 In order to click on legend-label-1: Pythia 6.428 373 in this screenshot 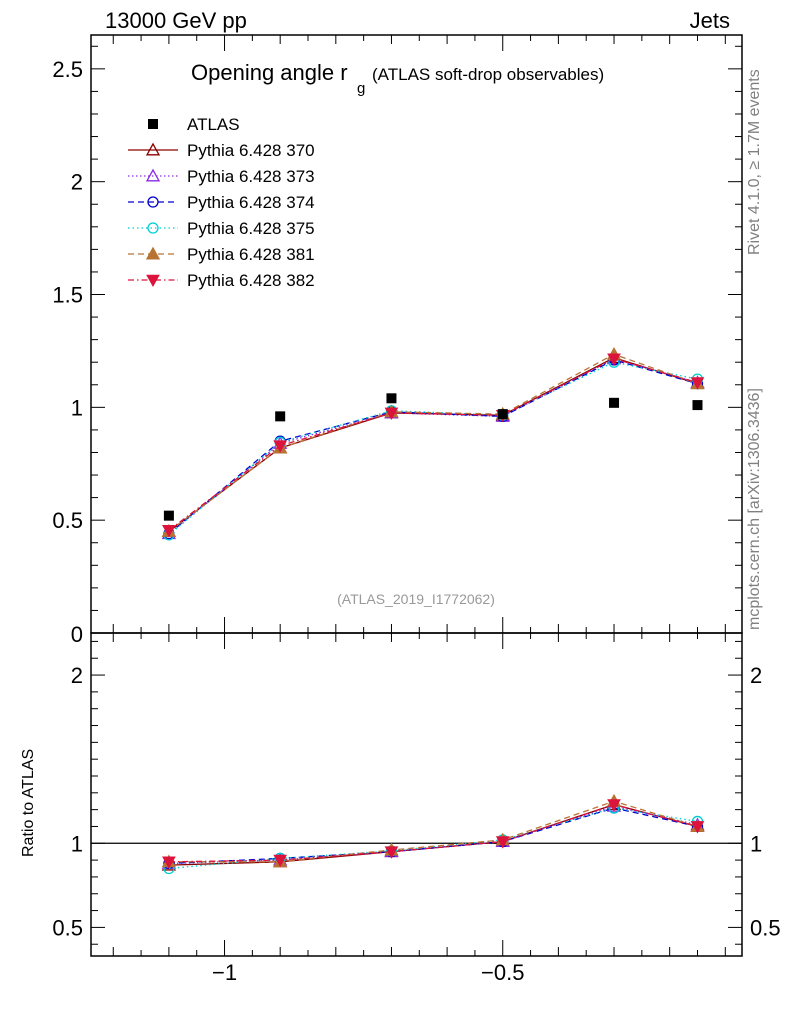, I will do `click(251, 176)`.